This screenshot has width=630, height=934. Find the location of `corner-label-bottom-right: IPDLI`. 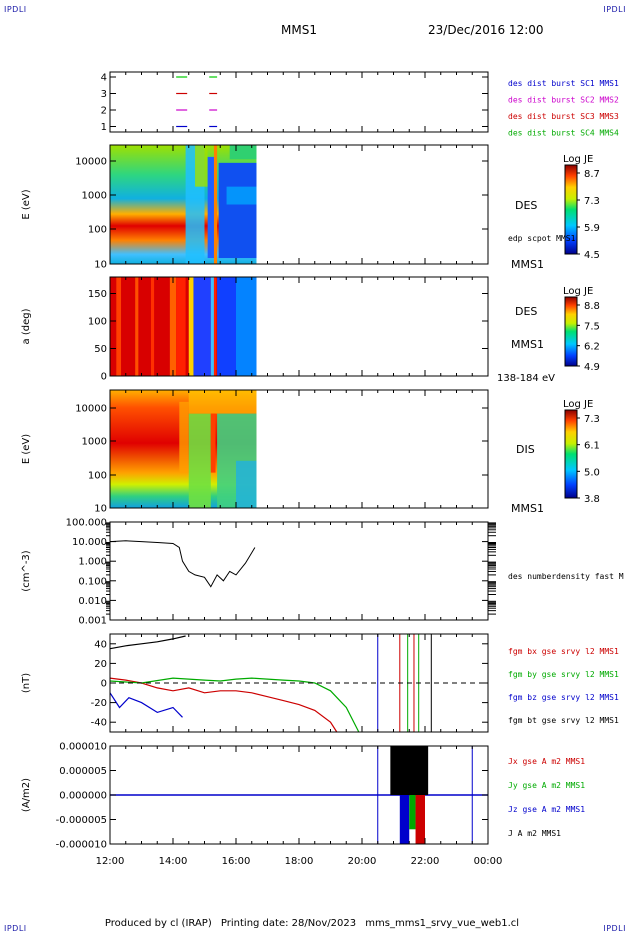

corner-label-bottom-right: IPDLI is located at coordinates (614, 928).